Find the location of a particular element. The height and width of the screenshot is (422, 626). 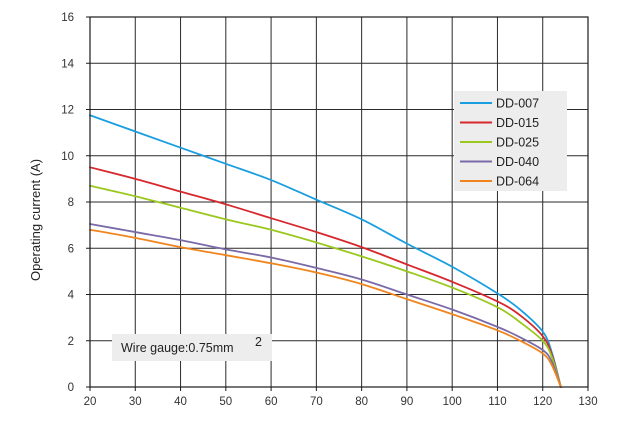

y-tick-label-10: 10 is located at coordinates (67, 157).